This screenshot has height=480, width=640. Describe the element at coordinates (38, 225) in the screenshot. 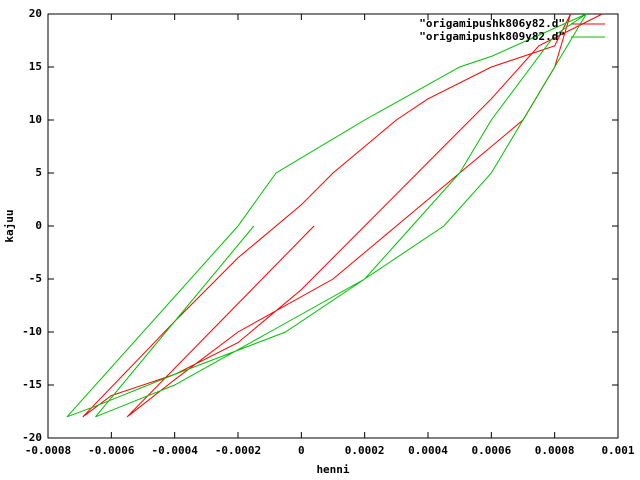

I see `y-tick-label: 0` at that location.